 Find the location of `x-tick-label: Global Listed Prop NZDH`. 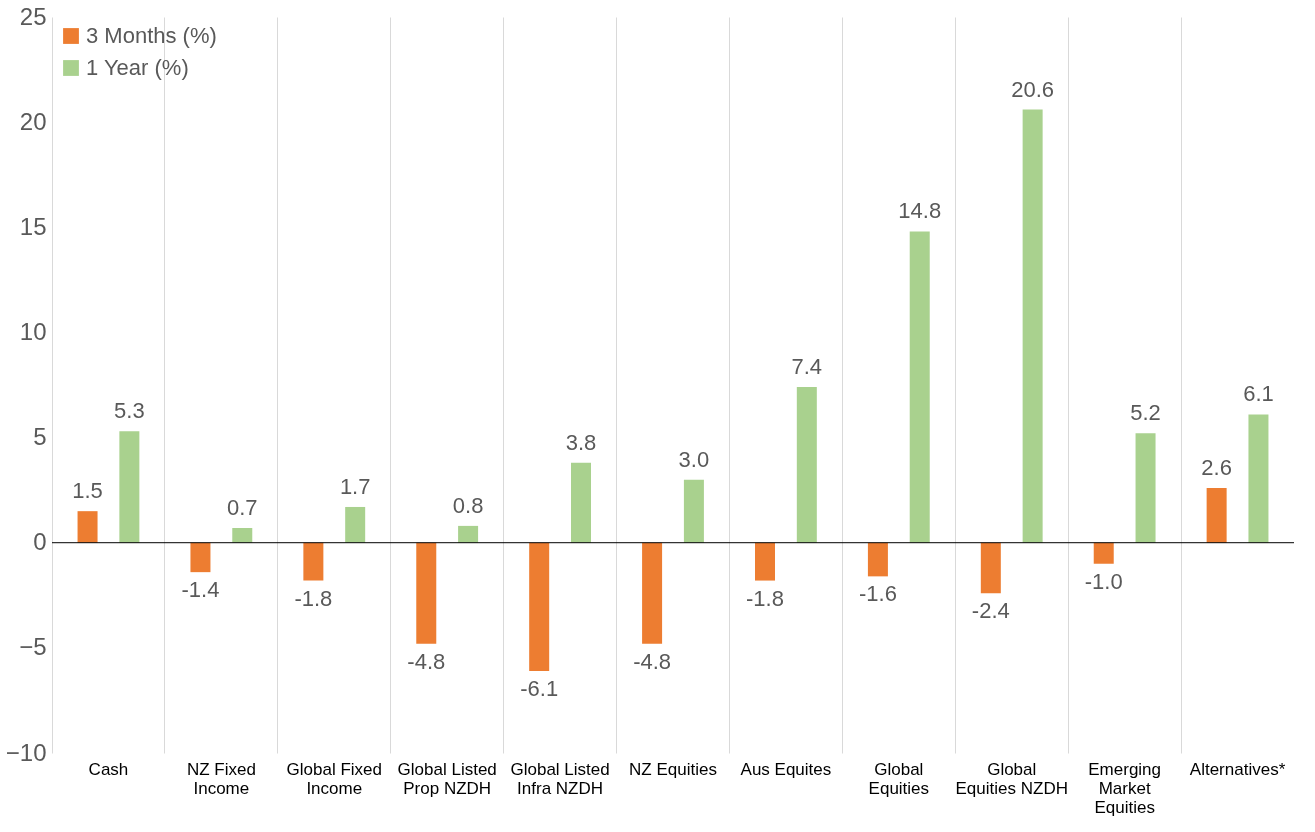

x-tick-label: Global Listed Prop NZDH is located at coordinates (447, 778).